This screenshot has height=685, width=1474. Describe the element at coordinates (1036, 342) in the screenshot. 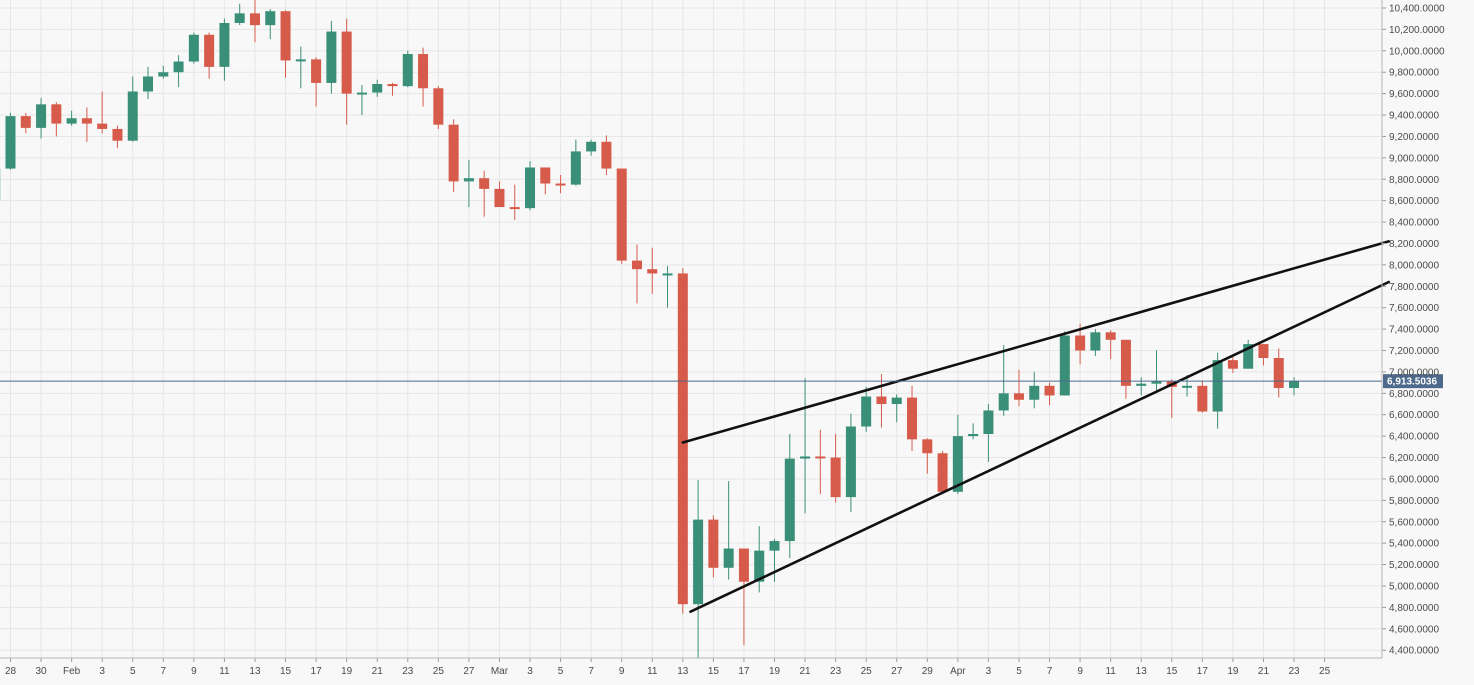

I see `upper-trendline` at that location.